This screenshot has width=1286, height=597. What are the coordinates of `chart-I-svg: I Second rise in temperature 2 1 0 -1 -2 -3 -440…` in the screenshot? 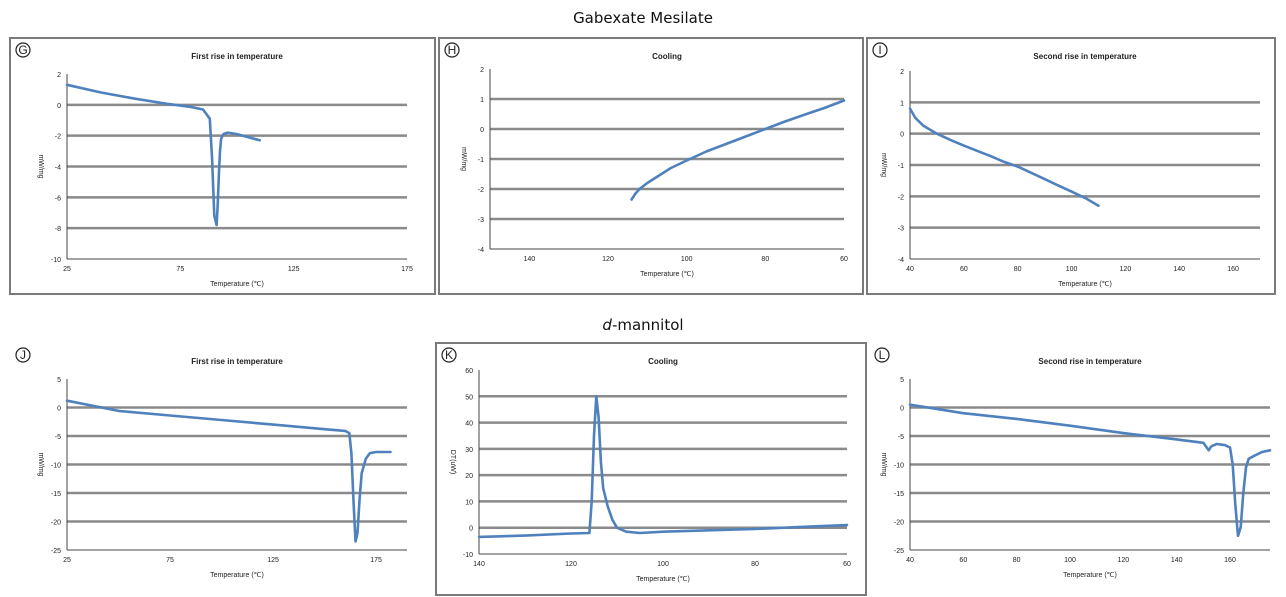 It's located at (1066, 165).